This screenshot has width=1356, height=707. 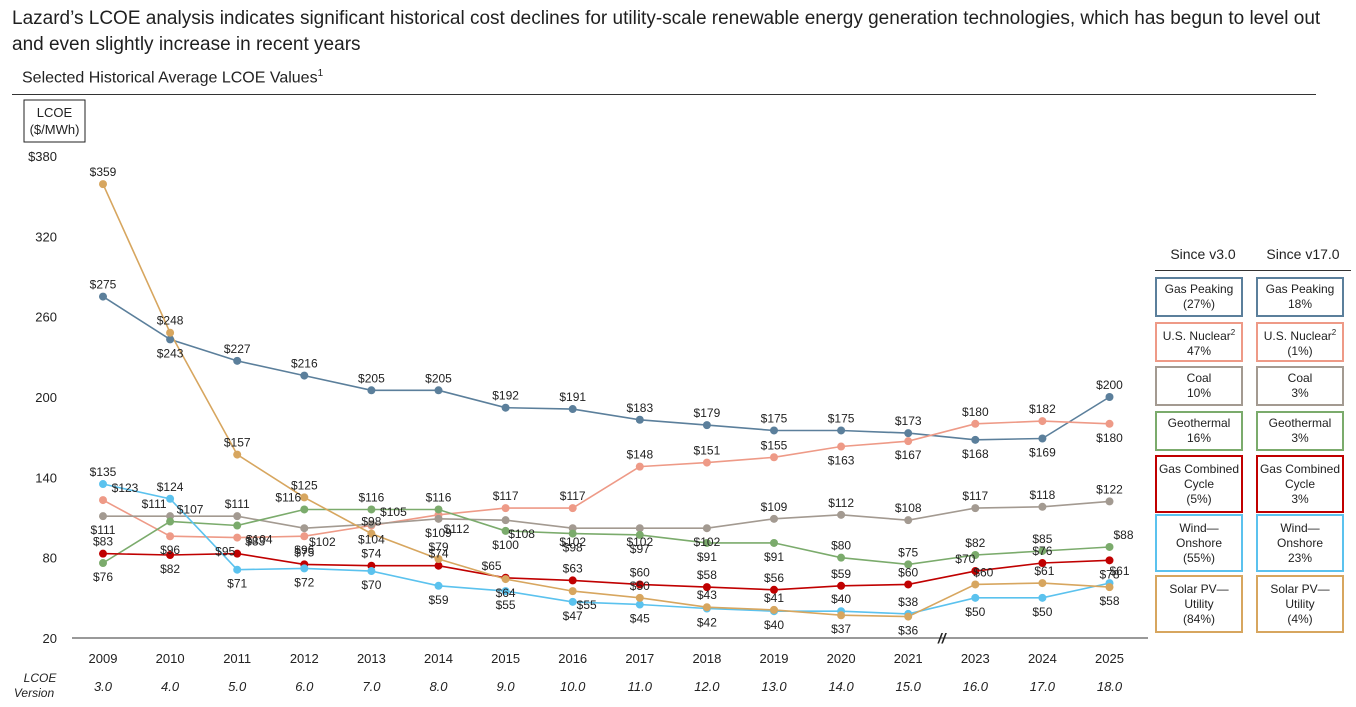 I want to click on x-tick-label: 2016, so click(x=572, y=658).